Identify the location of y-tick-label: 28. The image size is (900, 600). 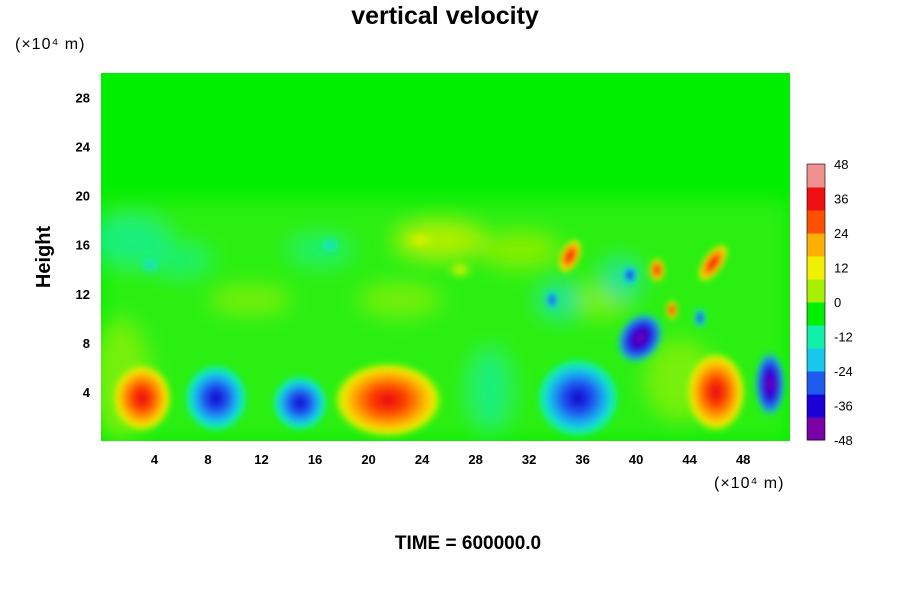
(83, 98).